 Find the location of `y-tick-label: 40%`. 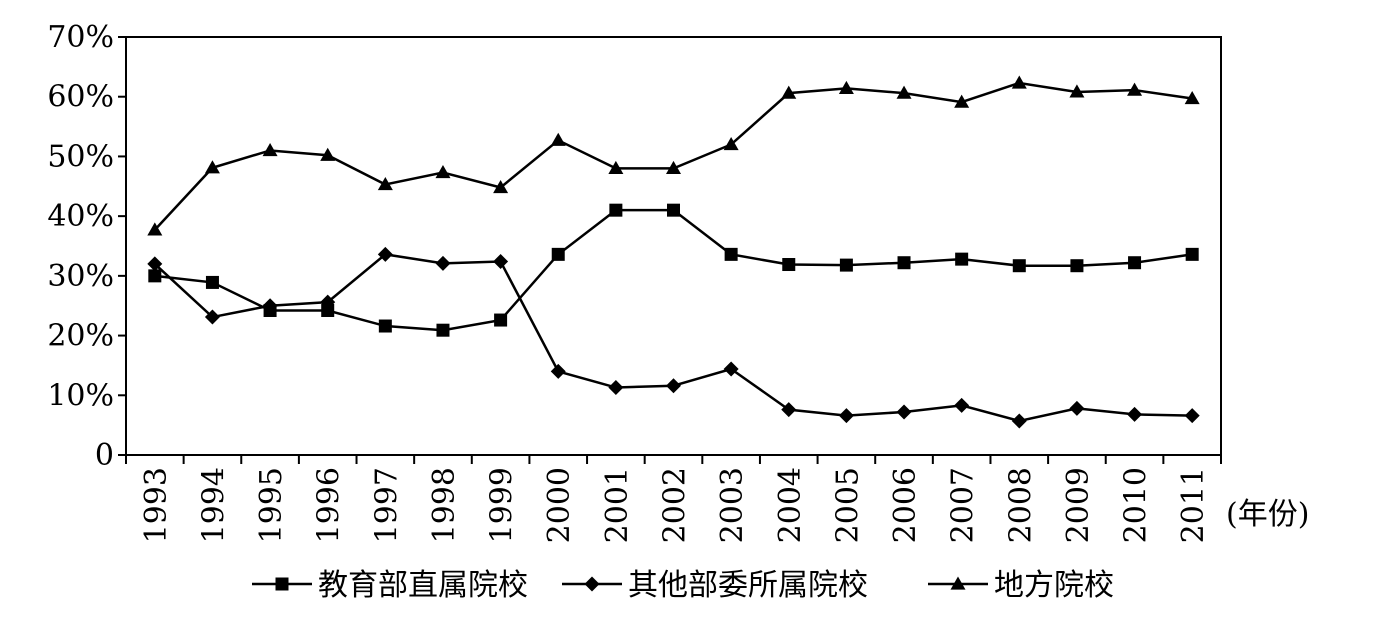

y-tick-label: 40% is located at coordinates (80, 216).